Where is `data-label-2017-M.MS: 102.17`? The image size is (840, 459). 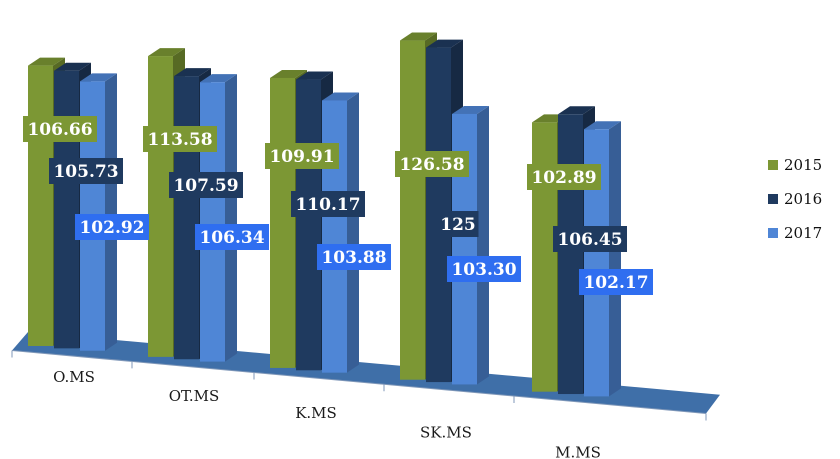
data-label-2017-M.MS: 102.17 is located at coordinates (616, 282).